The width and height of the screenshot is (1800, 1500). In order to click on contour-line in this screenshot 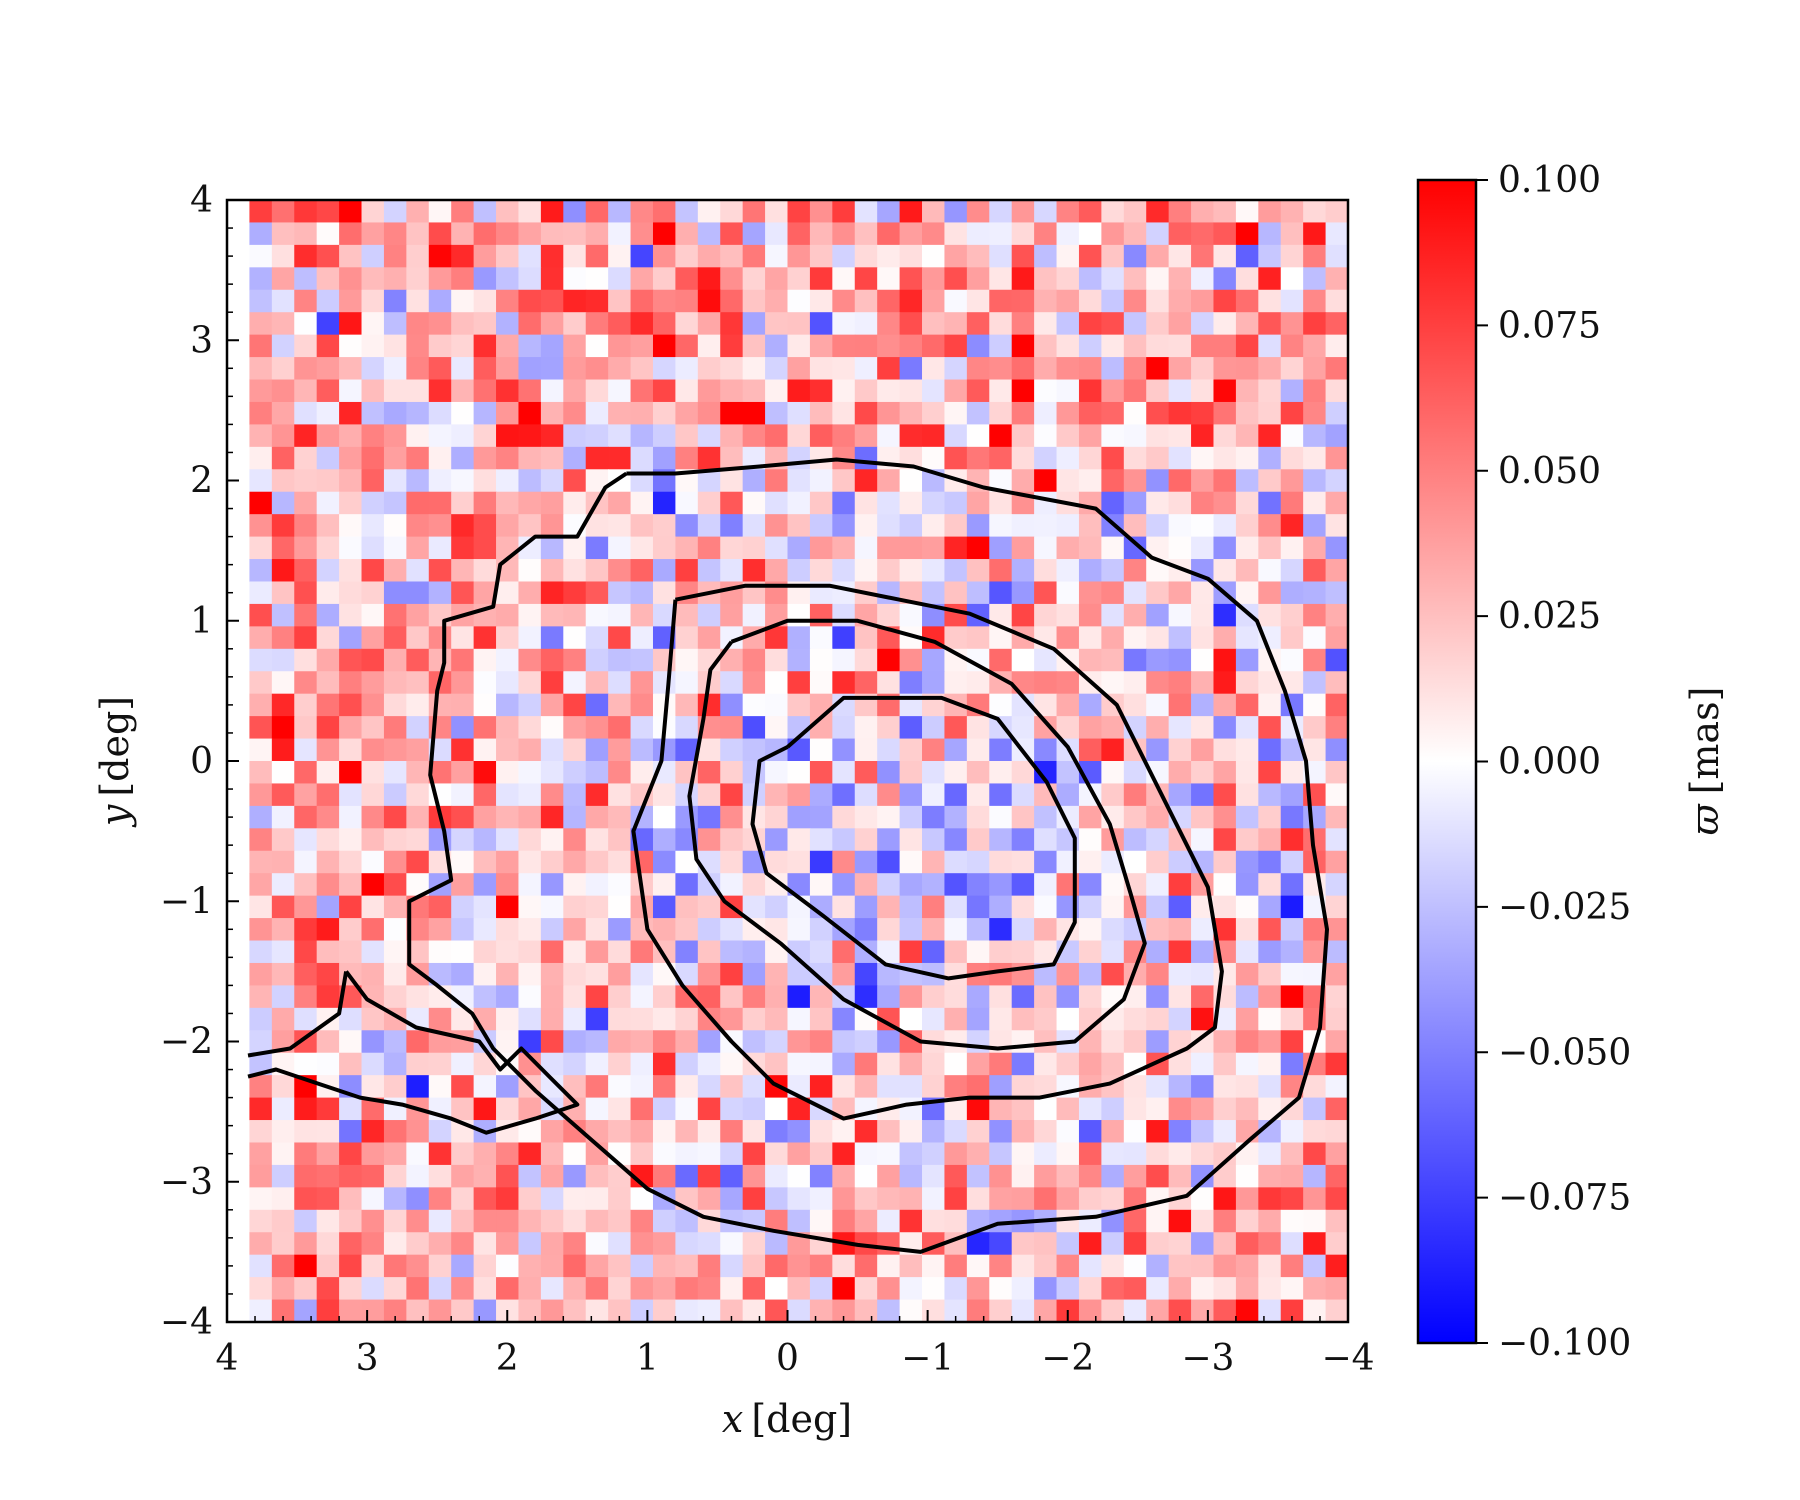, I will do `click(298, 1014)`.